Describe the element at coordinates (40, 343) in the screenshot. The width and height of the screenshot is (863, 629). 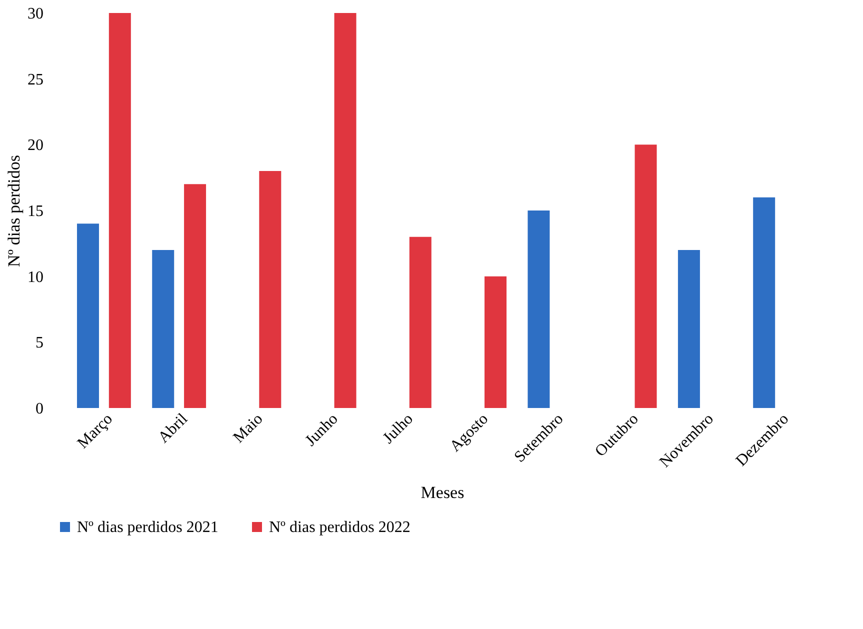
I see `y-tick-label: 5` at that location.